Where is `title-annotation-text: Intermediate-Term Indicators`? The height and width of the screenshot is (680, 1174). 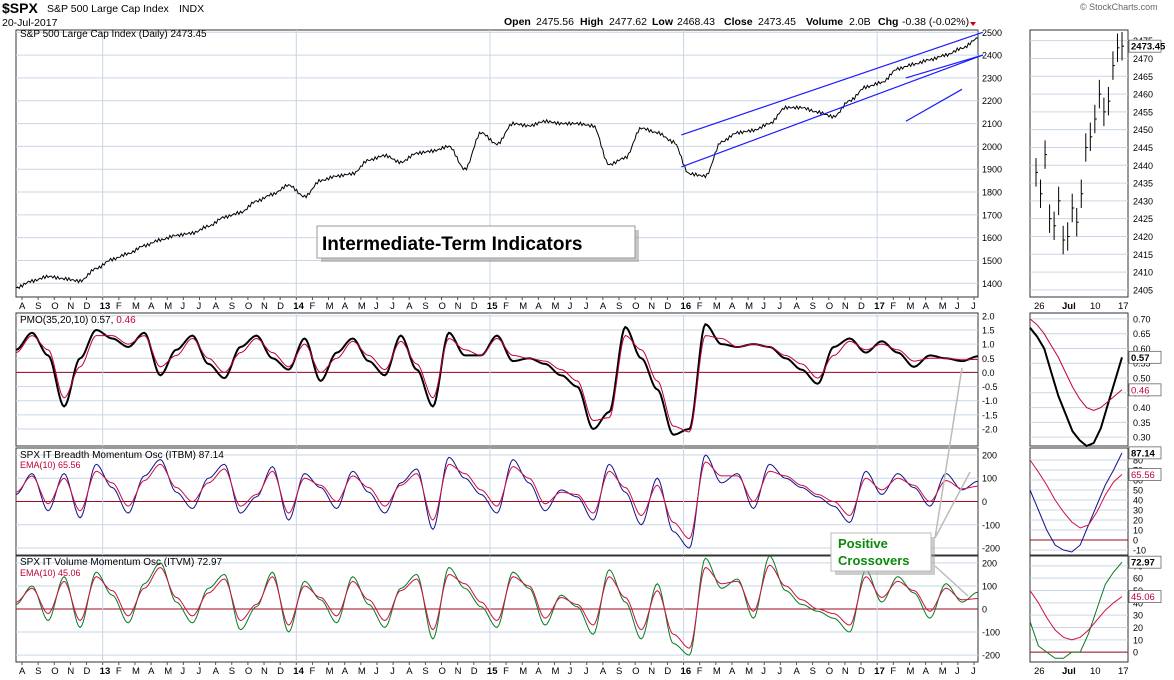
title-annotation-text: Intermediate-Term Indicators is located at coordinates (452, 244).